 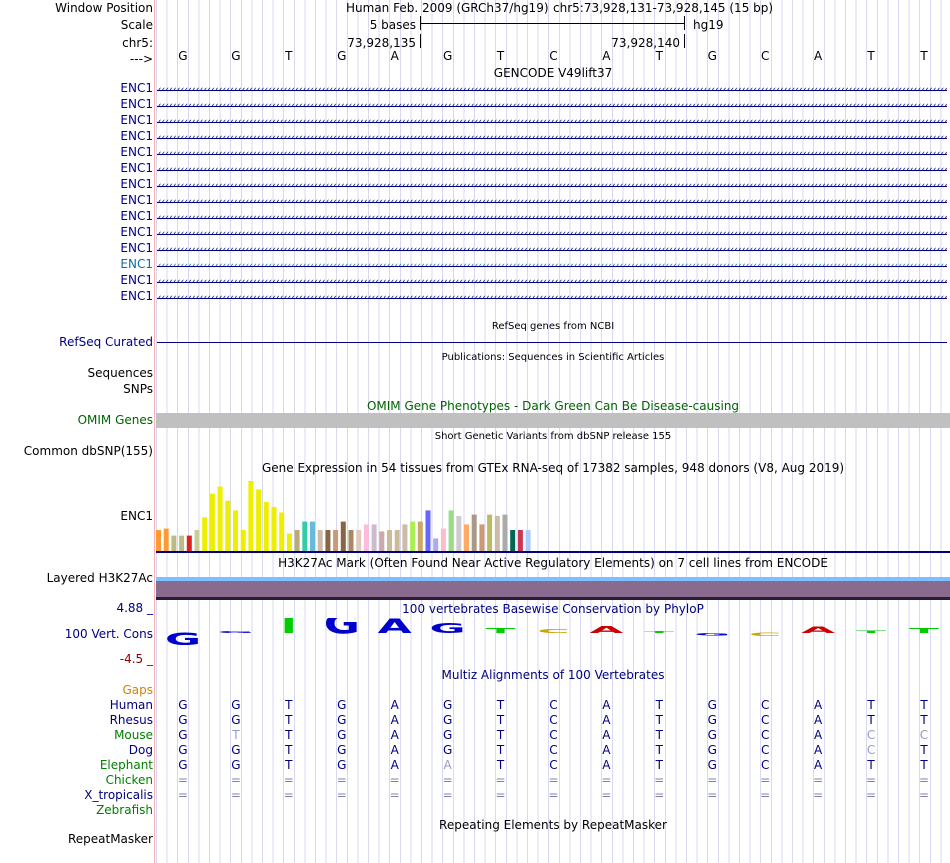 I want to click on common-dbsnp-label: Common dbSNP(155), so click(x=88, y=451).